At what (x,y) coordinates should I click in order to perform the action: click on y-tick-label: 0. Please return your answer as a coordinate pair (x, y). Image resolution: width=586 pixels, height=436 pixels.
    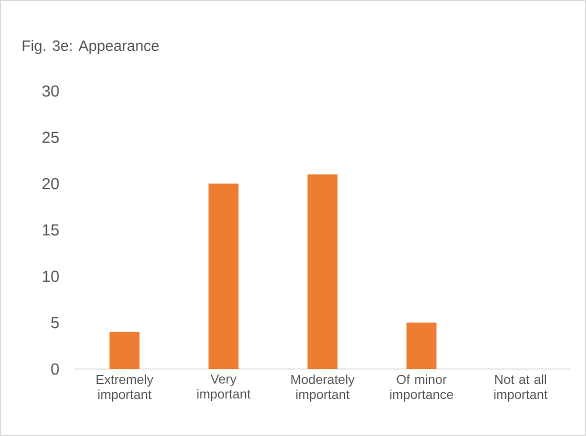
    Looking at the image, I should click on (55, 369).